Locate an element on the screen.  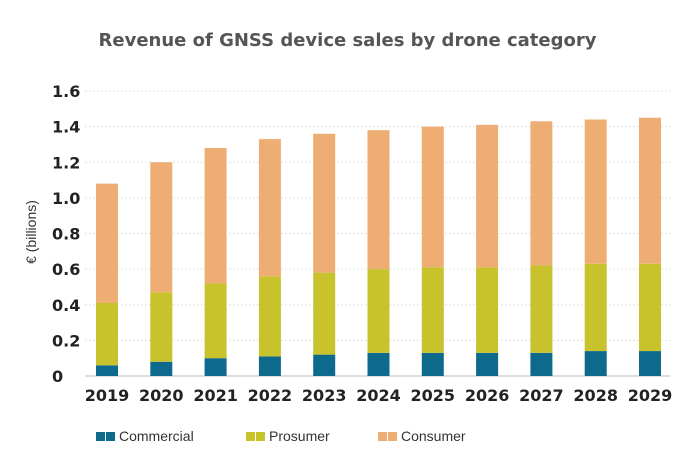
x-tick-label: 2019 is located at coordinates (107, 395).